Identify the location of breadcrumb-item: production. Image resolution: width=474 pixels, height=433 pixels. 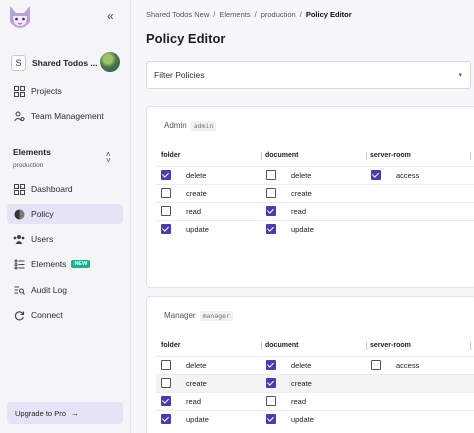
(278, 14).